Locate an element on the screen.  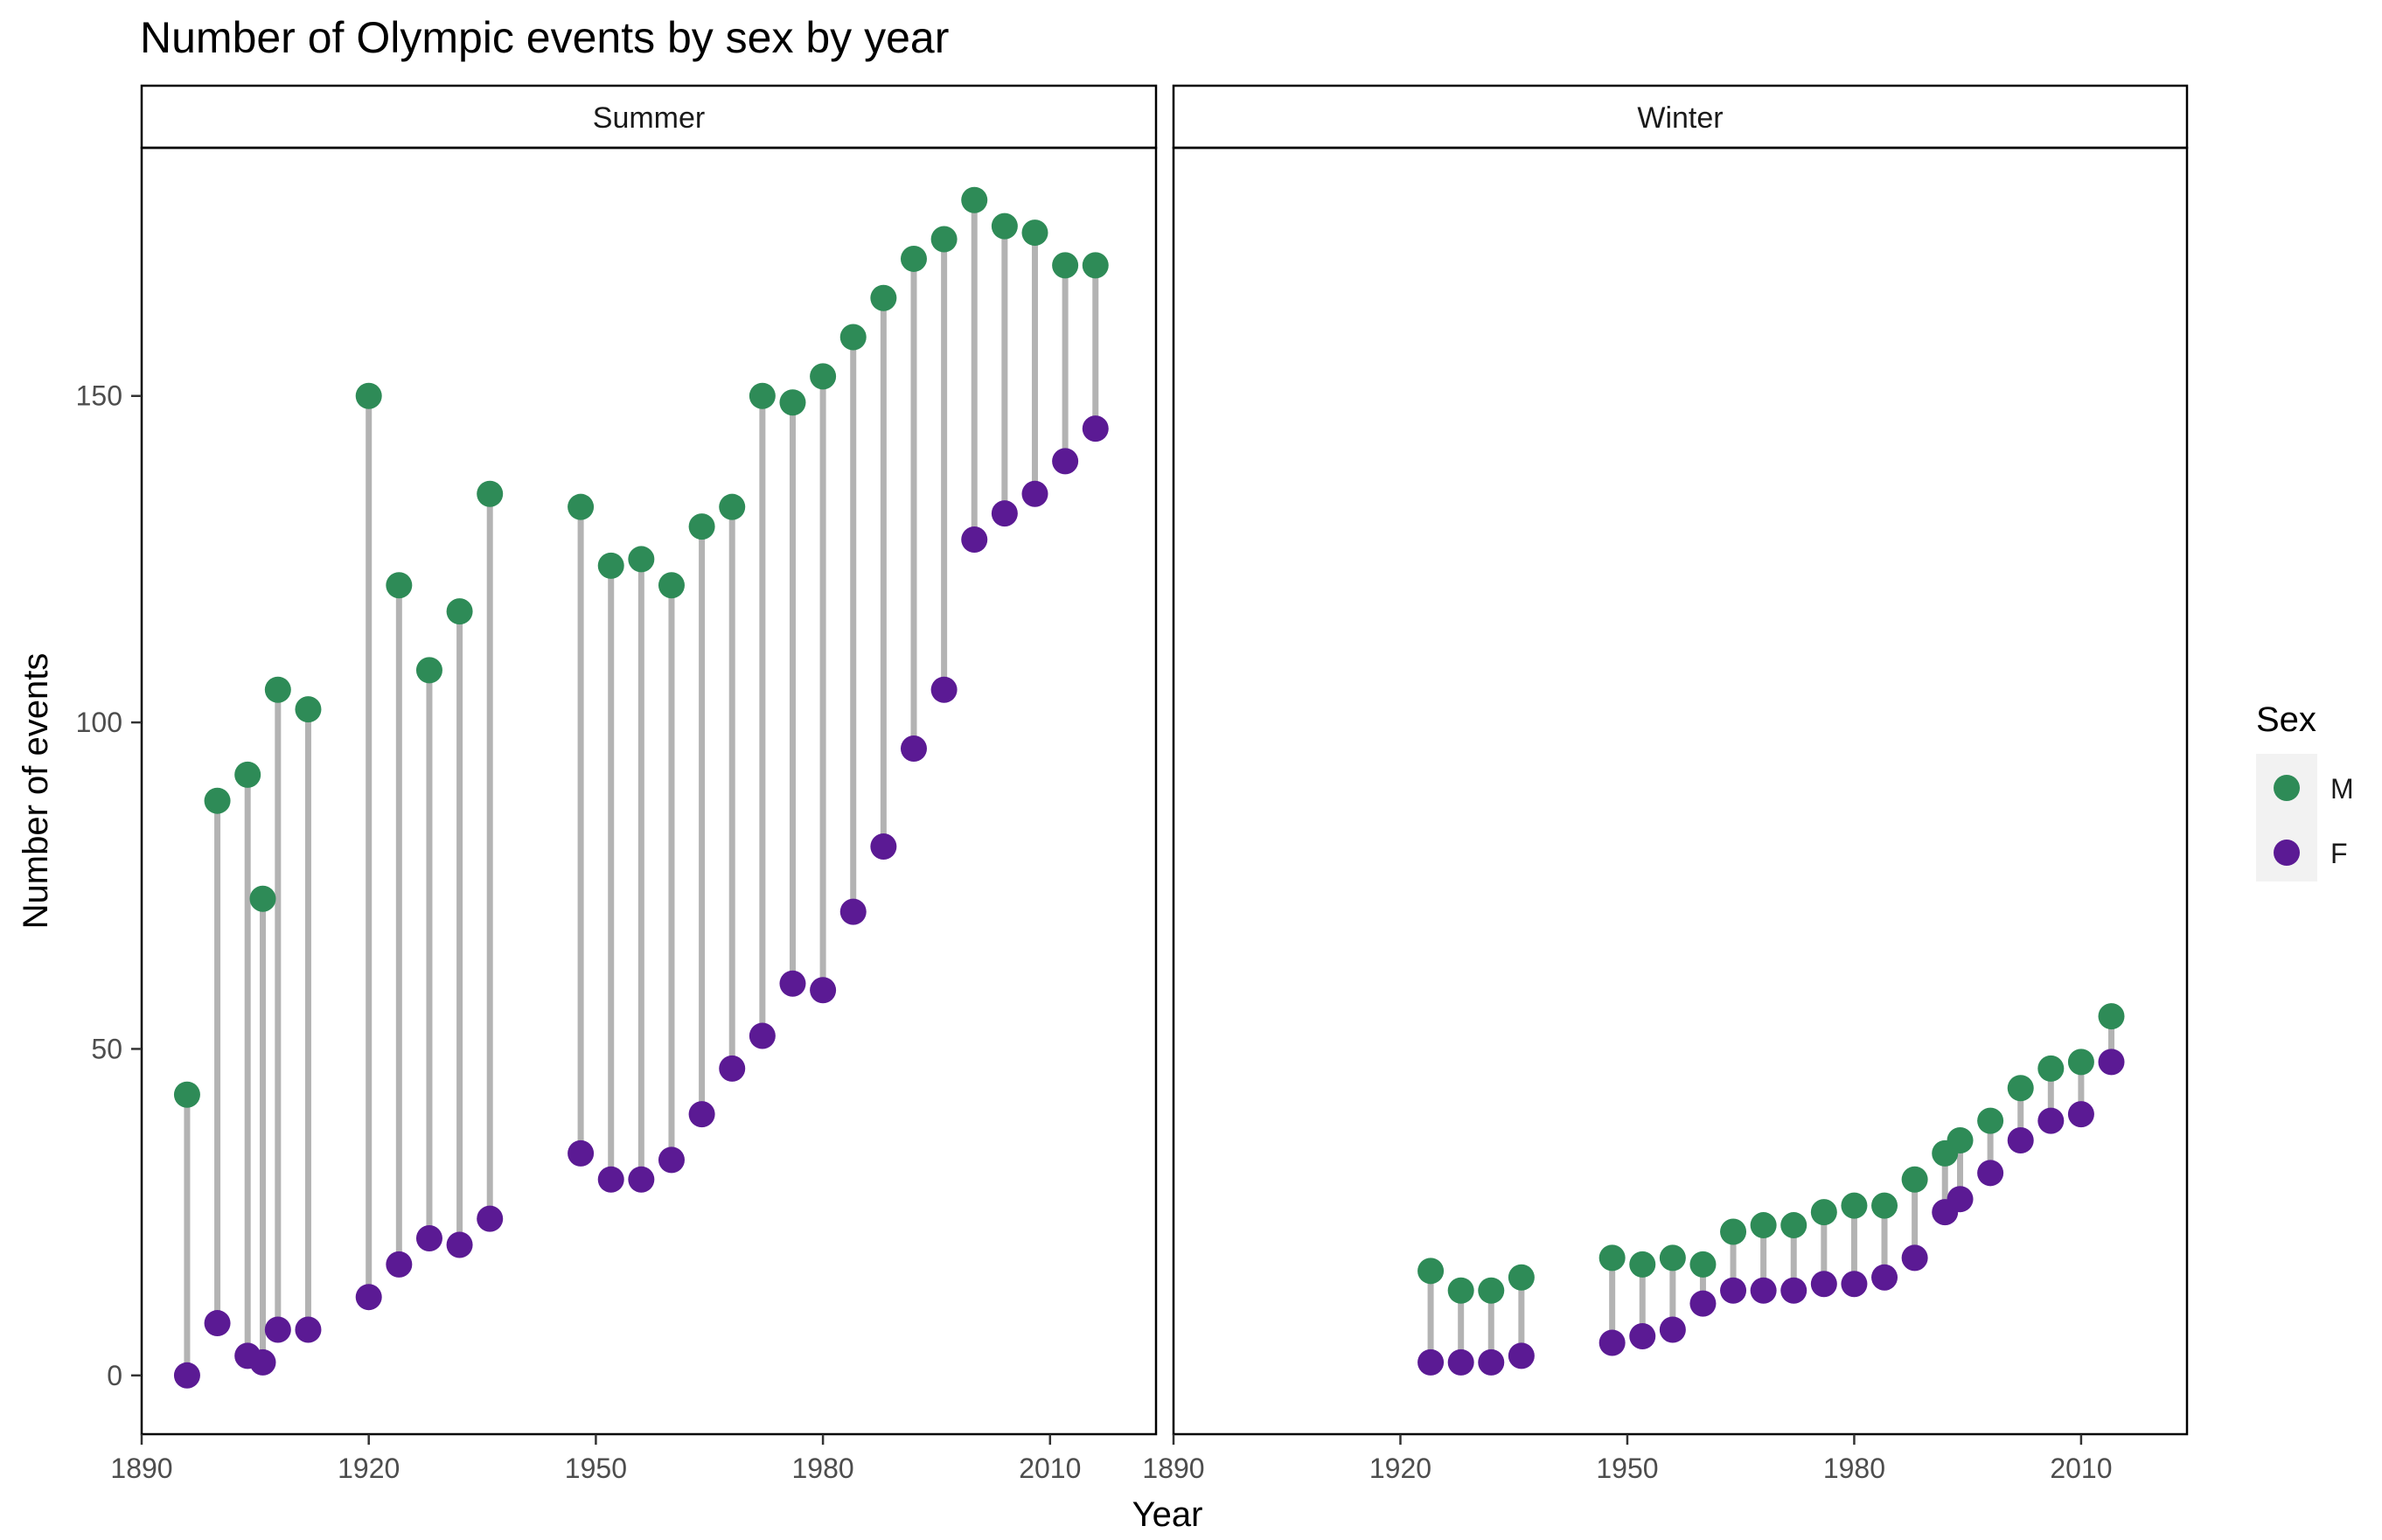
point-f-2008 is located at coordinates (1034, 494).